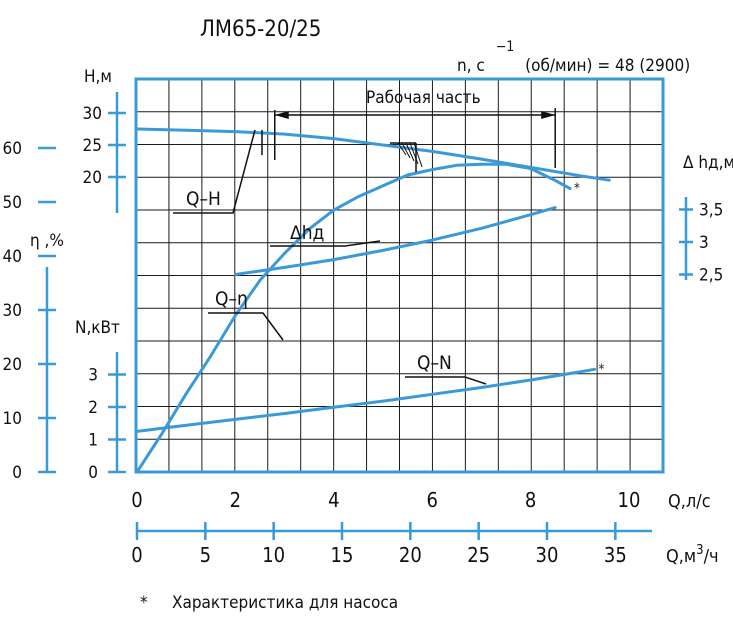 The height and width of the screenshot is (620, 733). What do you see at coordinates (235, 500) in the screenshot?
I see `x-axis-tick-label: 2` at bounding box center [235, 500].